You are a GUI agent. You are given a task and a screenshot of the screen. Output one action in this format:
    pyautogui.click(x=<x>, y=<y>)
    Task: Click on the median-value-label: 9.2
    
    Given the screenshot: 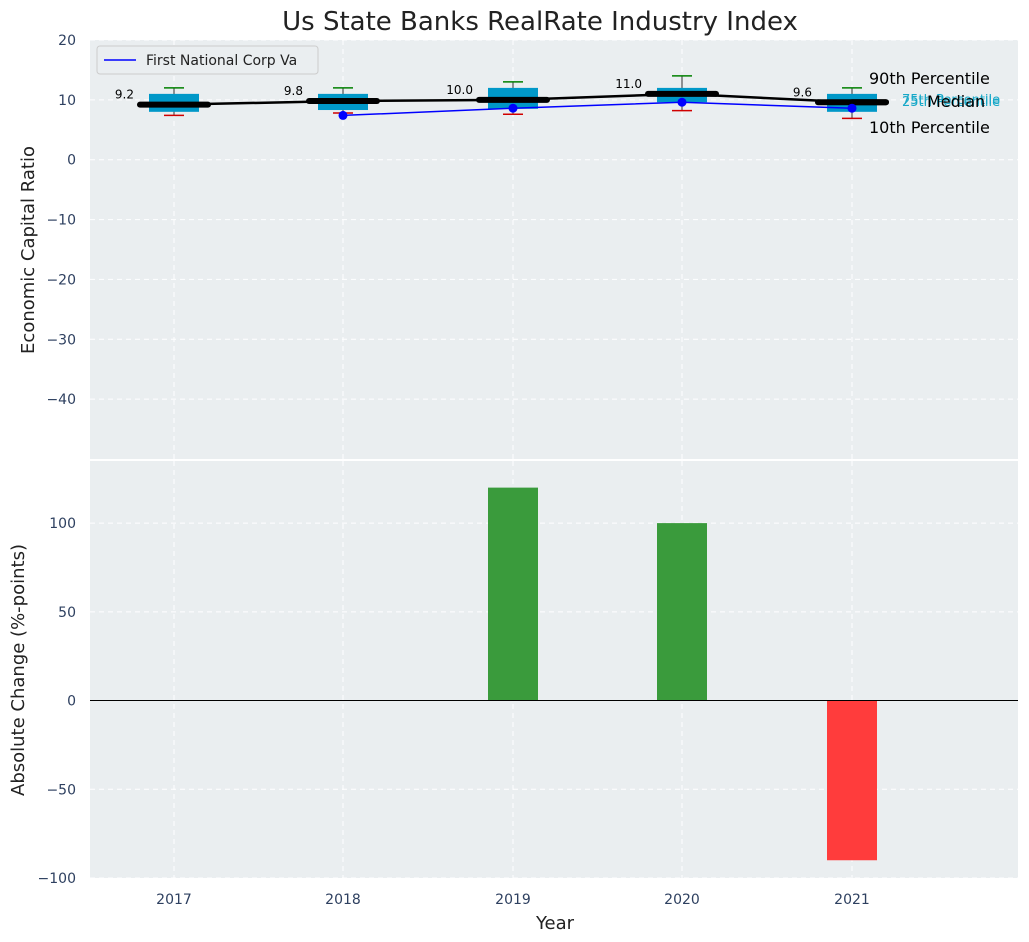 What is the action you would take?
    pyautogui.click(x=124, y=95)
    